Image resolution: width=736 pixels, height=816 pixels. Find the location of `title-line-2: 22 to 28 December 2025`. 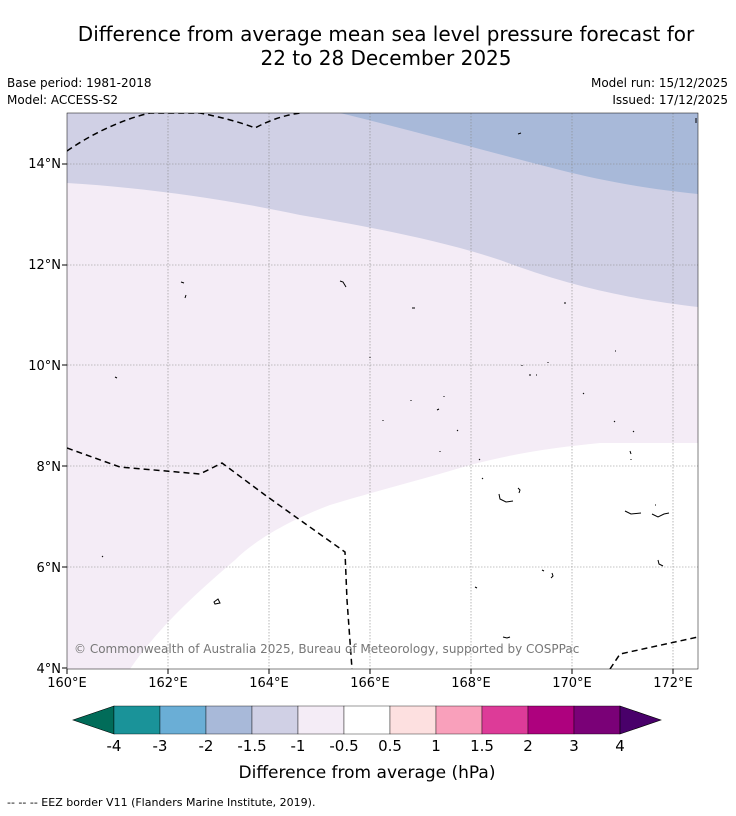

title-line-2: 22 to 28 December 2025 is located at coordinates (386, 58).